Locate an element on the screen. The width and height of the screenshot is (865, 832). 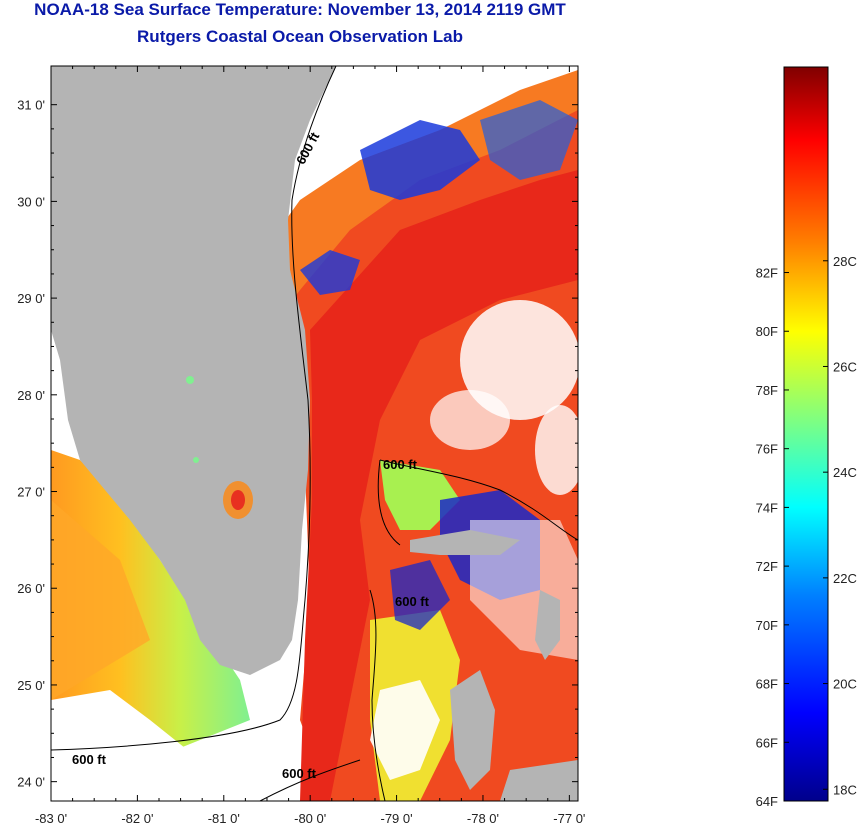
colorbar-f-label: 80F is located at coordinates (767, 331).